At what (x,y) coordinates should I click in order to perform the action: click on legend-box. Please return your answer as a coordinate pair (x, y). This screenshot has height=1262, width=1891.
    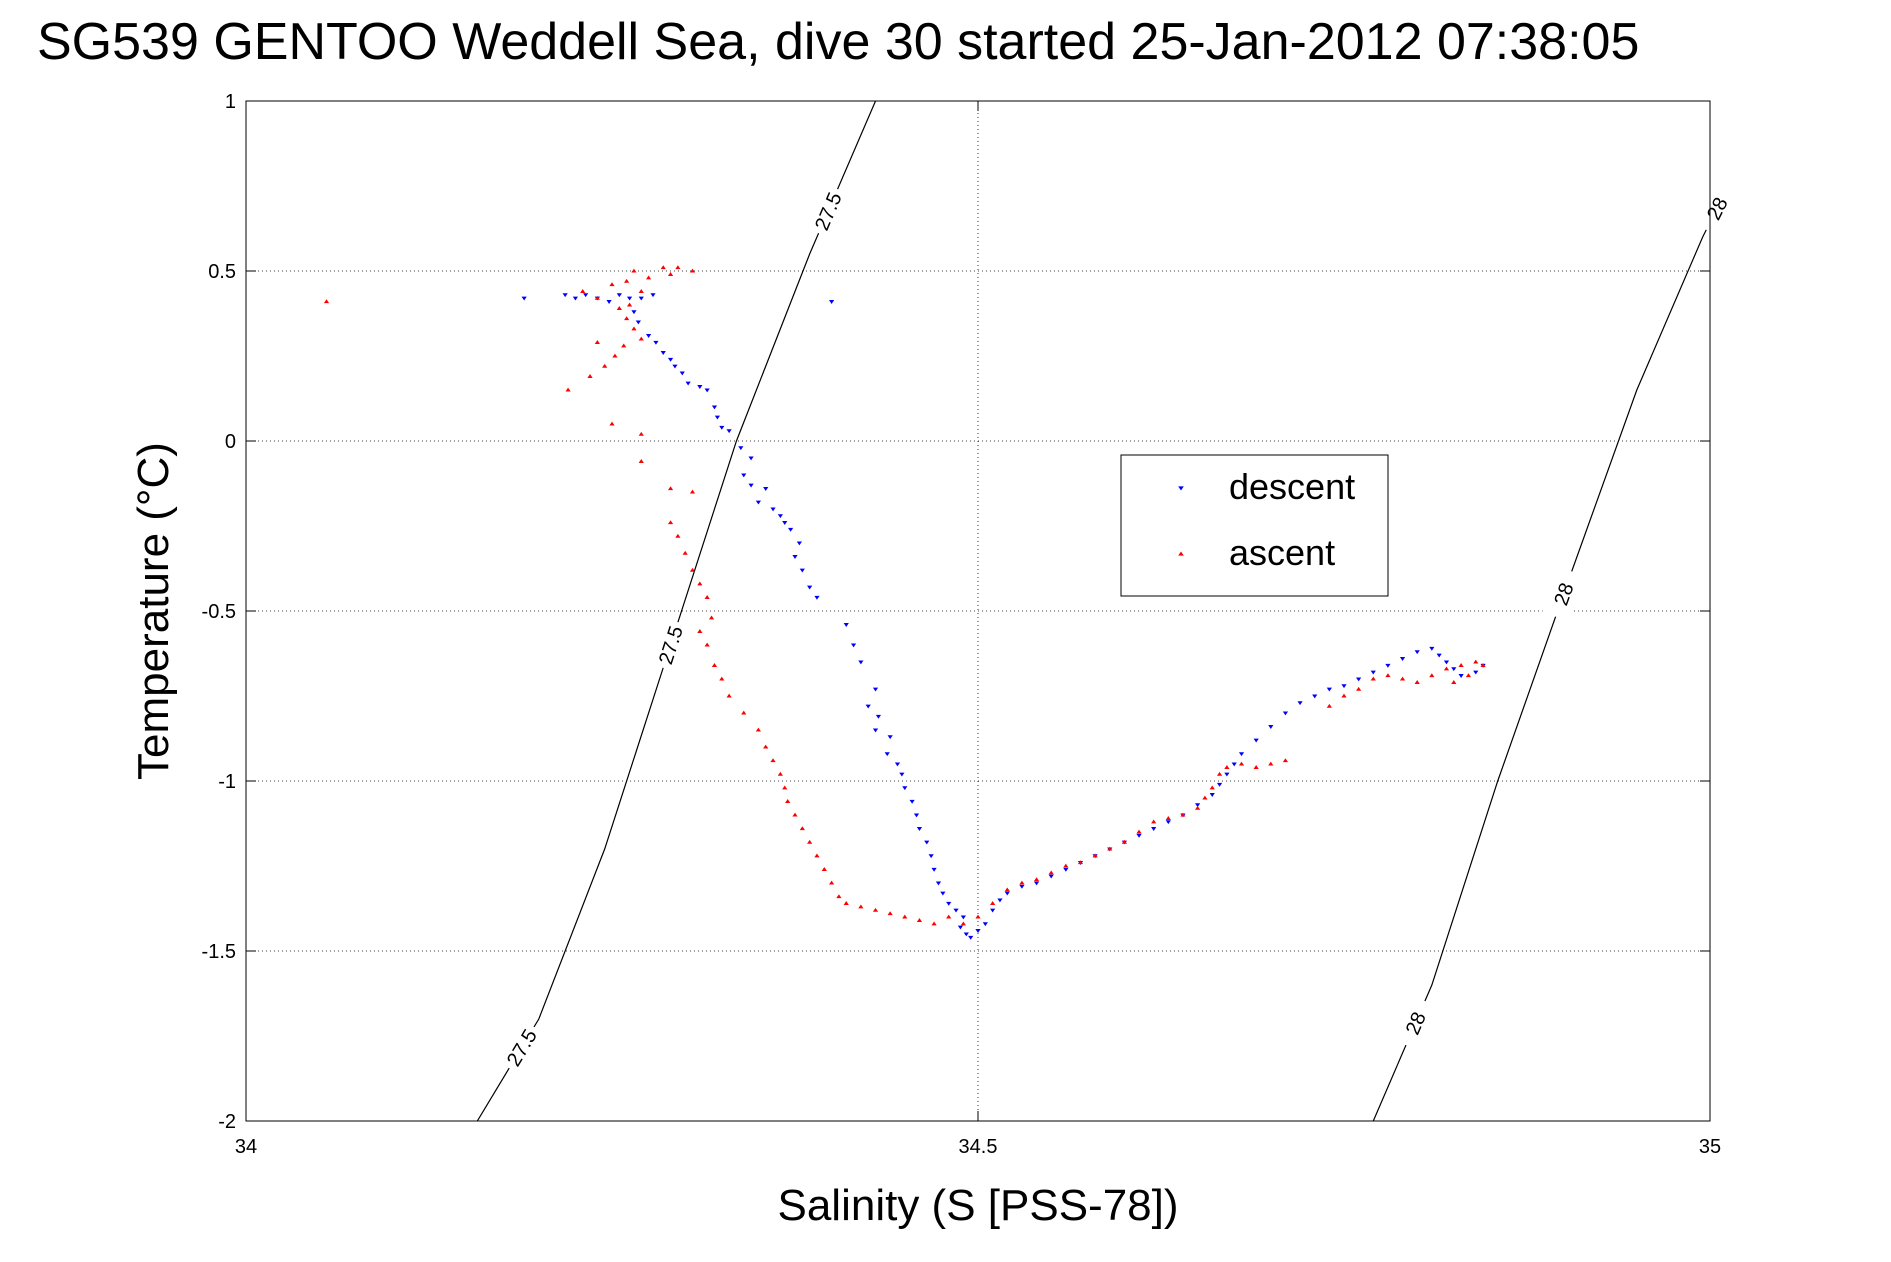
    Looking at the image, I should click on (1254, 525).